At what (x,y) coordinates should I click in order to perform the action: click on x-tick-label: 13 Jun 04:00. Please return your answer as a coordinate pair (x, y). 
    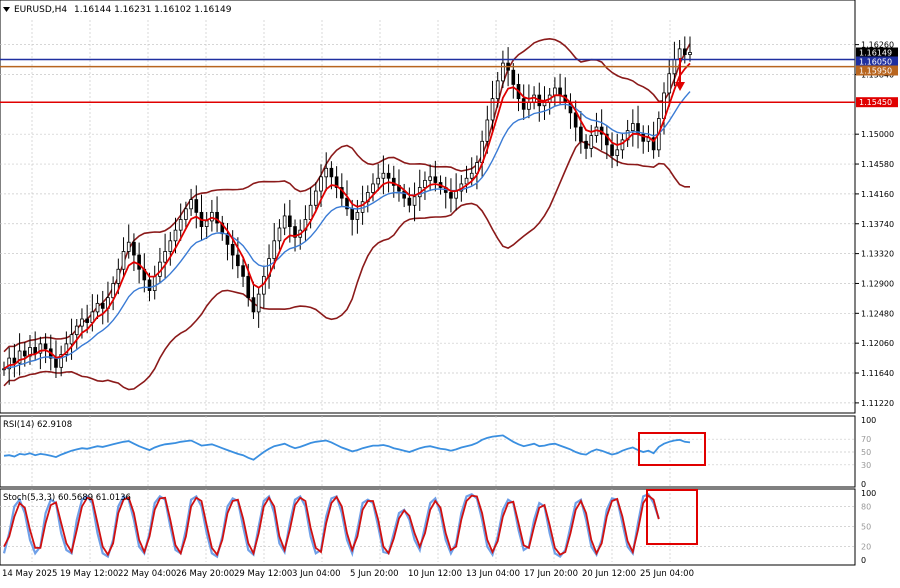
    Looking at the image, I should click on (493, 574).